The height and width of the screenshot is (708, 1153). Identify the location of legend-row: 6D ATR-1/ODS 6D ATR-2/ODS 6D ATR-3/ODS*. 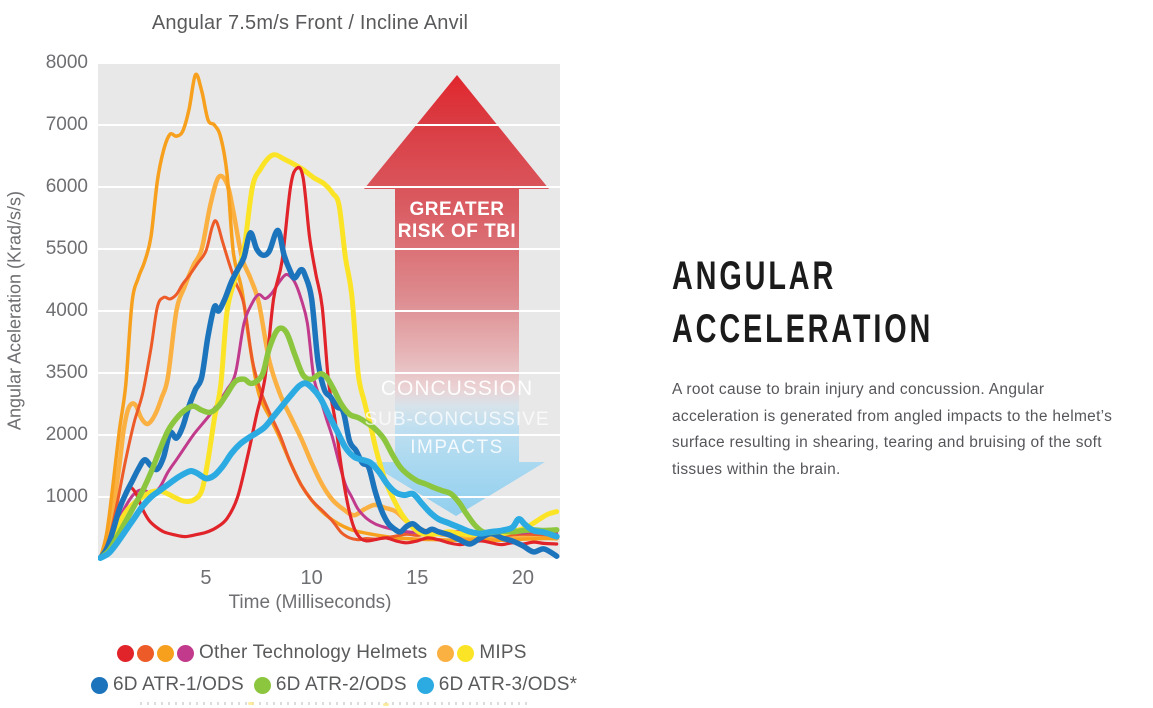
(339, 685).